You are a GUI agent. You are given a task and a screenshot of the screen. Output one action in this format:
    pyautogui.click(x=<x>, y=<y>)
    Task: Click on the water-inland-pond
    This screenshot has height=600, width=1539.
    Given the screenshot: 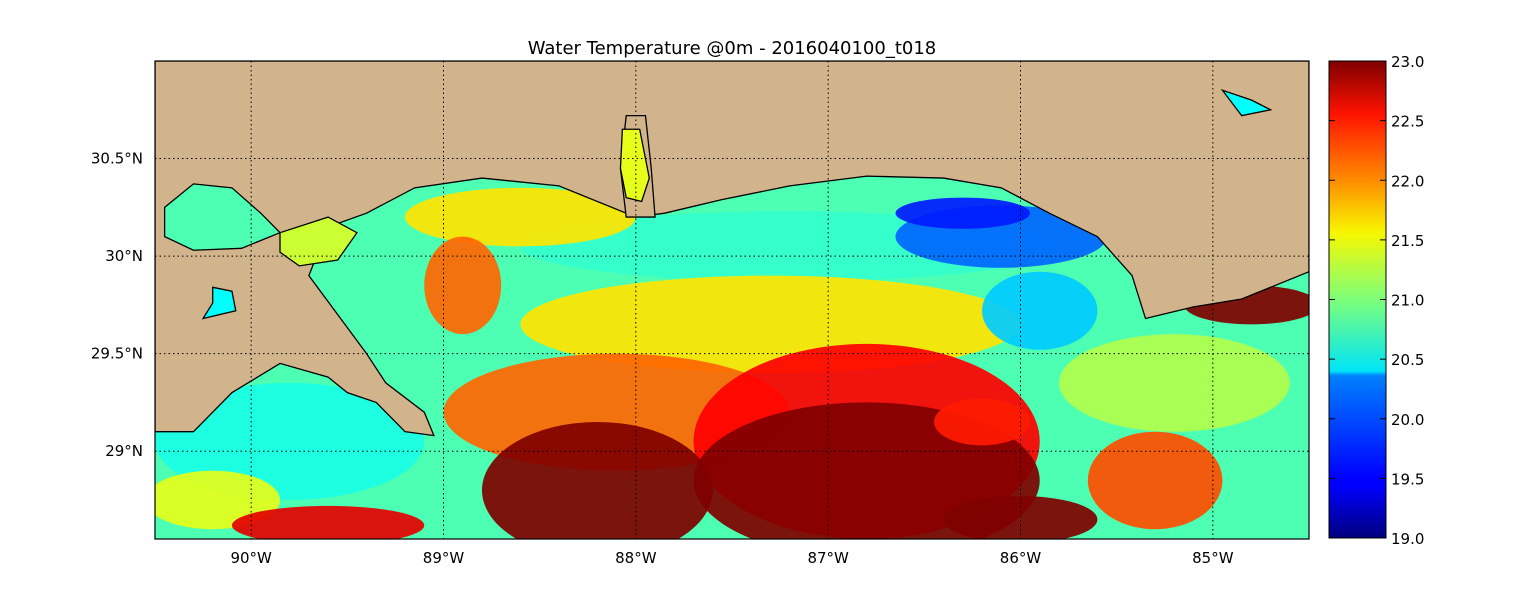 What is the action you would take?
    pyautogui.click(x=1246, y=102)
    